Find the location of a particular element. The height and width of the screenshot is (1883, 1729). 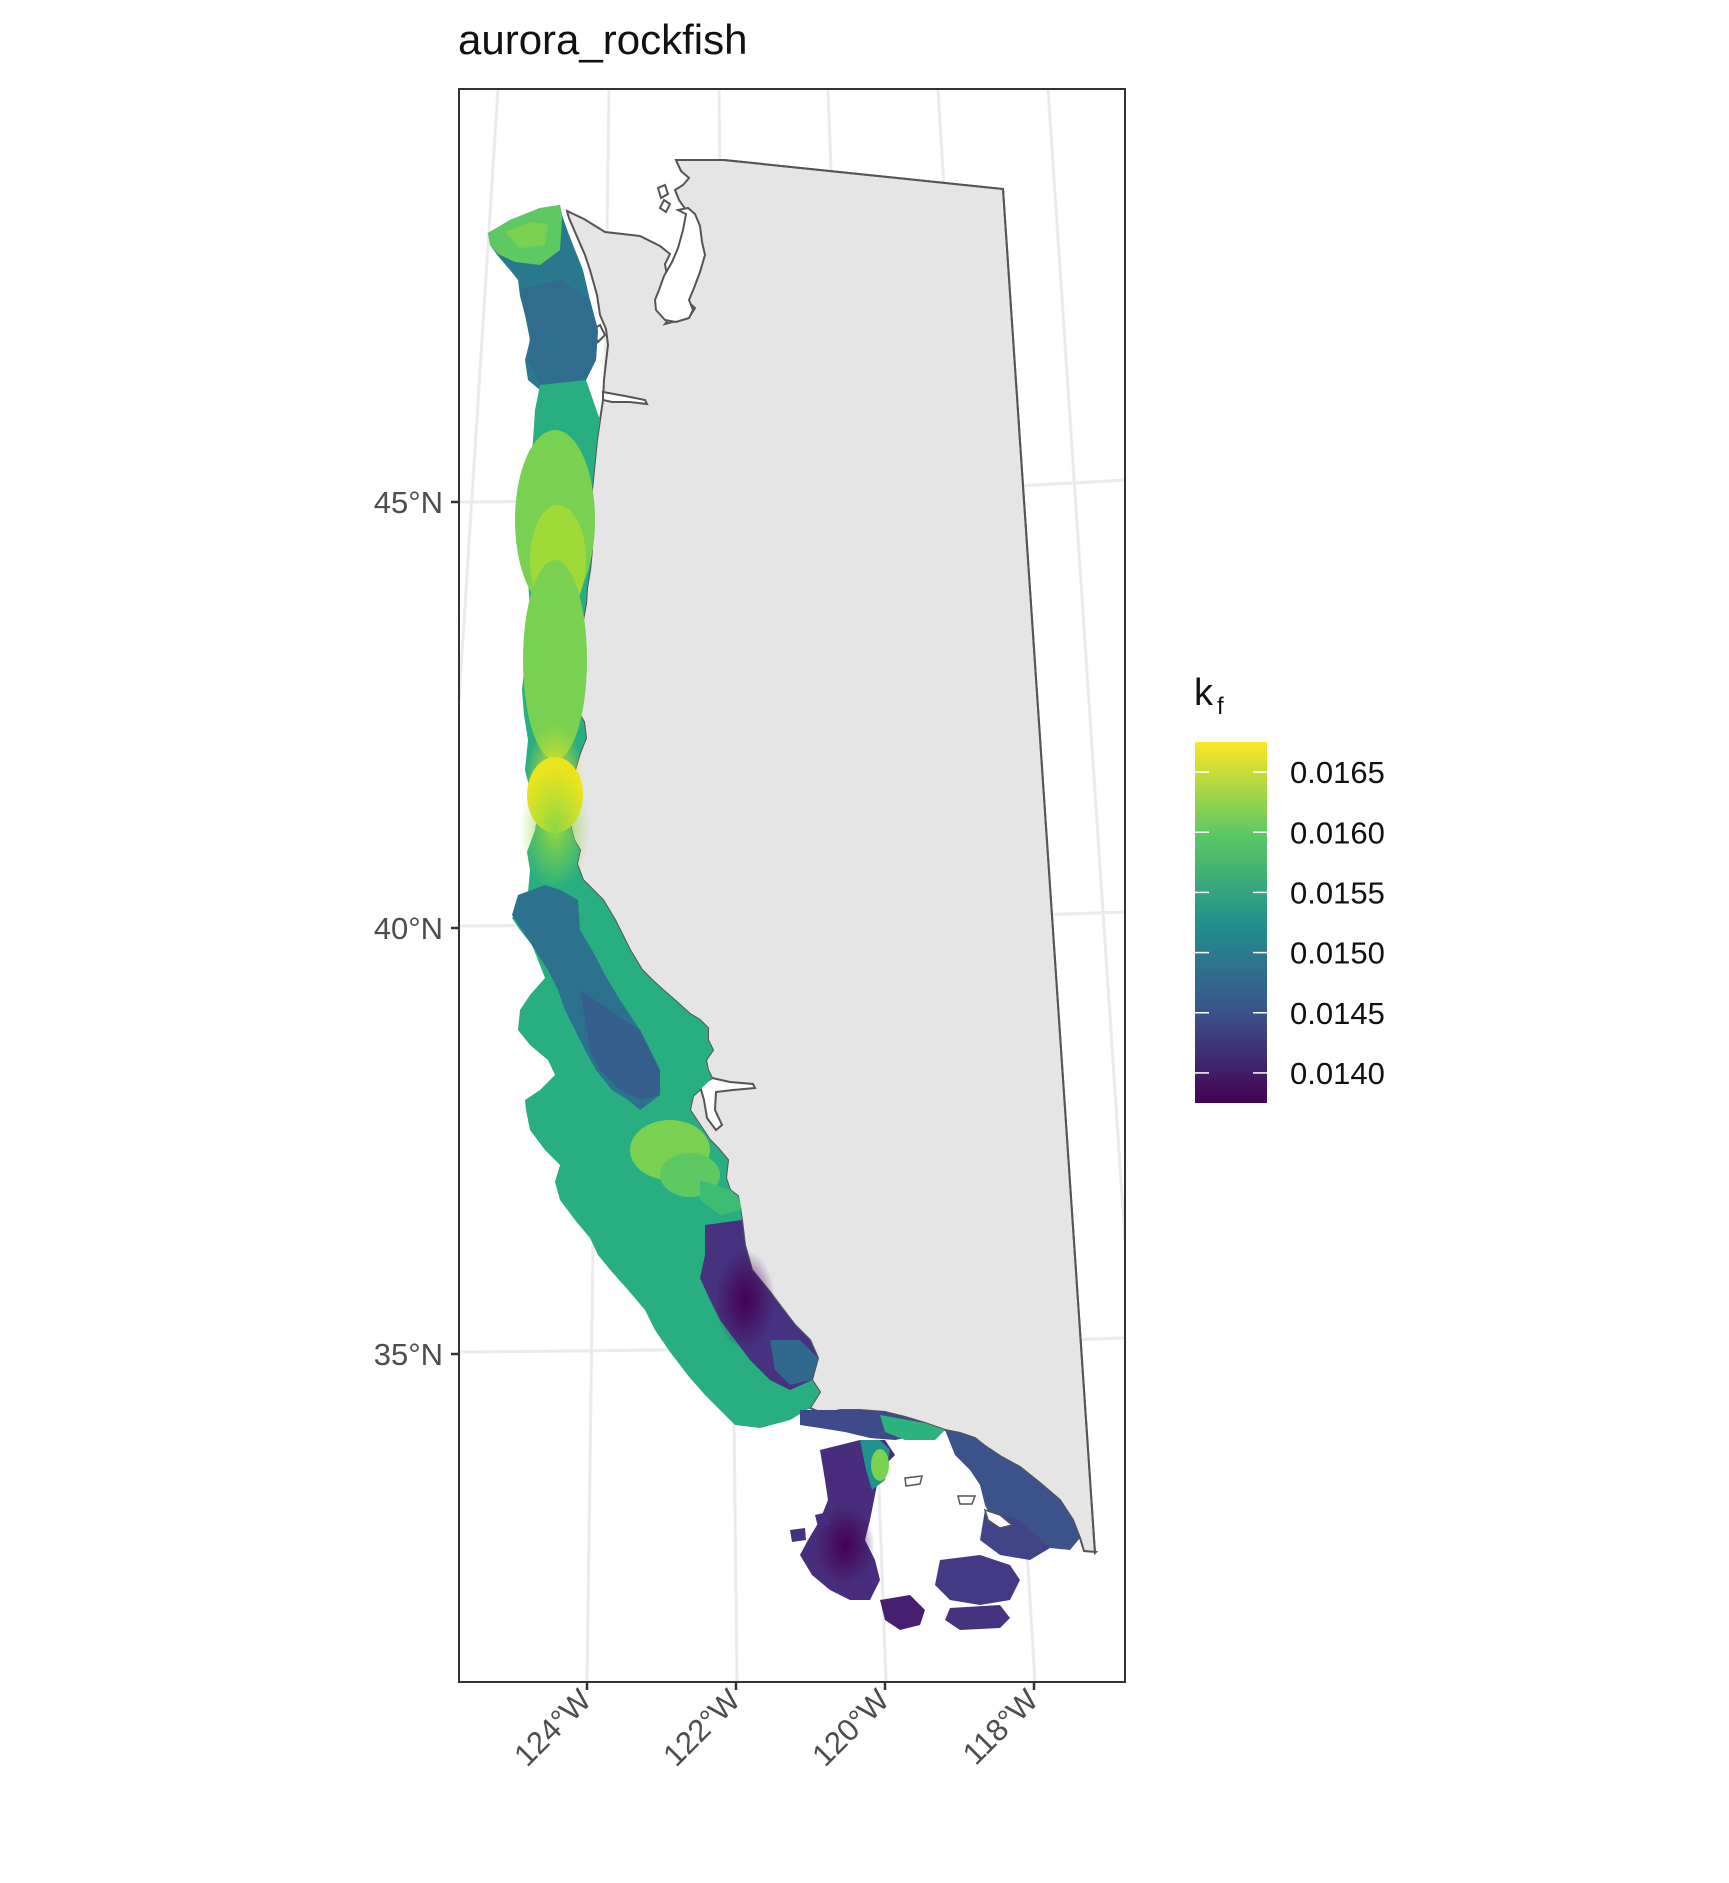

legend-label: 0.0150 is located at coordinates (1337, 953).